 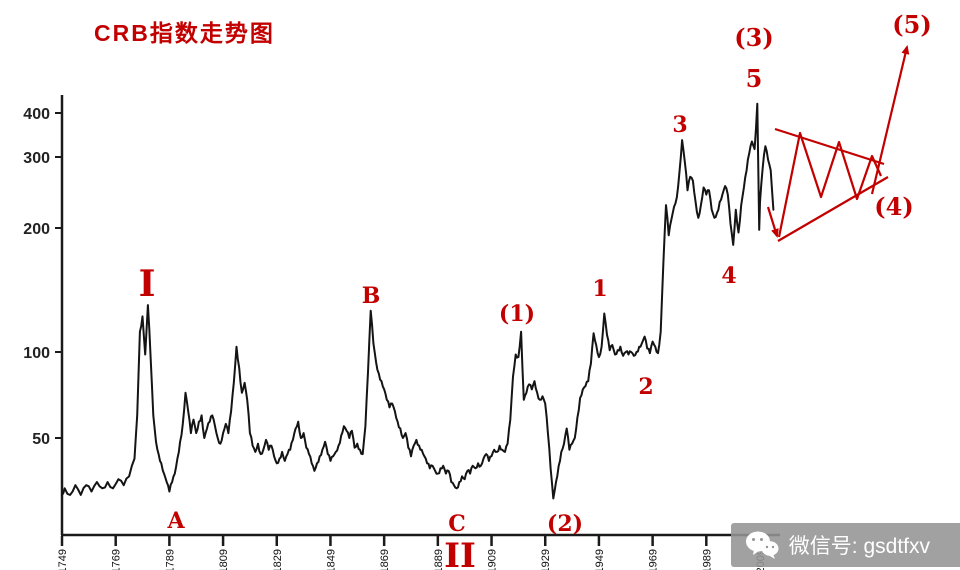 I want to click on y-tick-label: 200, so click(x=36, y=229).